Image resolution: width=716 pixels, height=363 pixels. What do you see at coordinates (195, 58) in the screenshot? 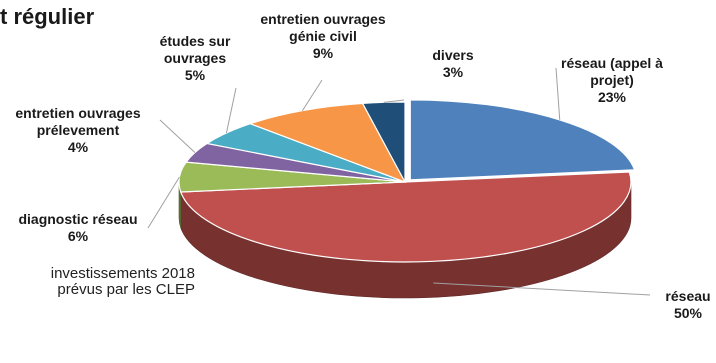
I see `slice-category-label: ouvrages` at bounding box center [195, 58].